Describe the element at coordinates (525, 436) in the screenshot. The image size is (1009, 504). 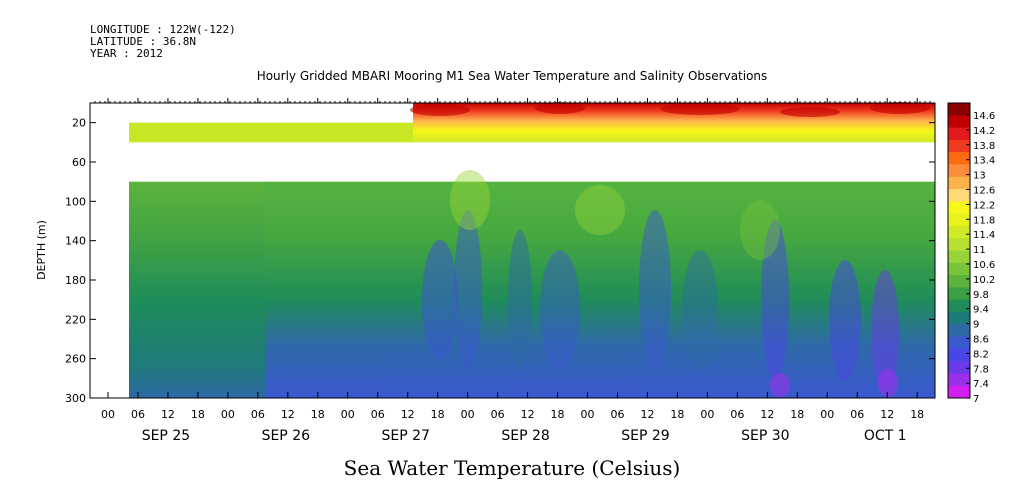
I see `x-date-label: SEP 28` at that location.